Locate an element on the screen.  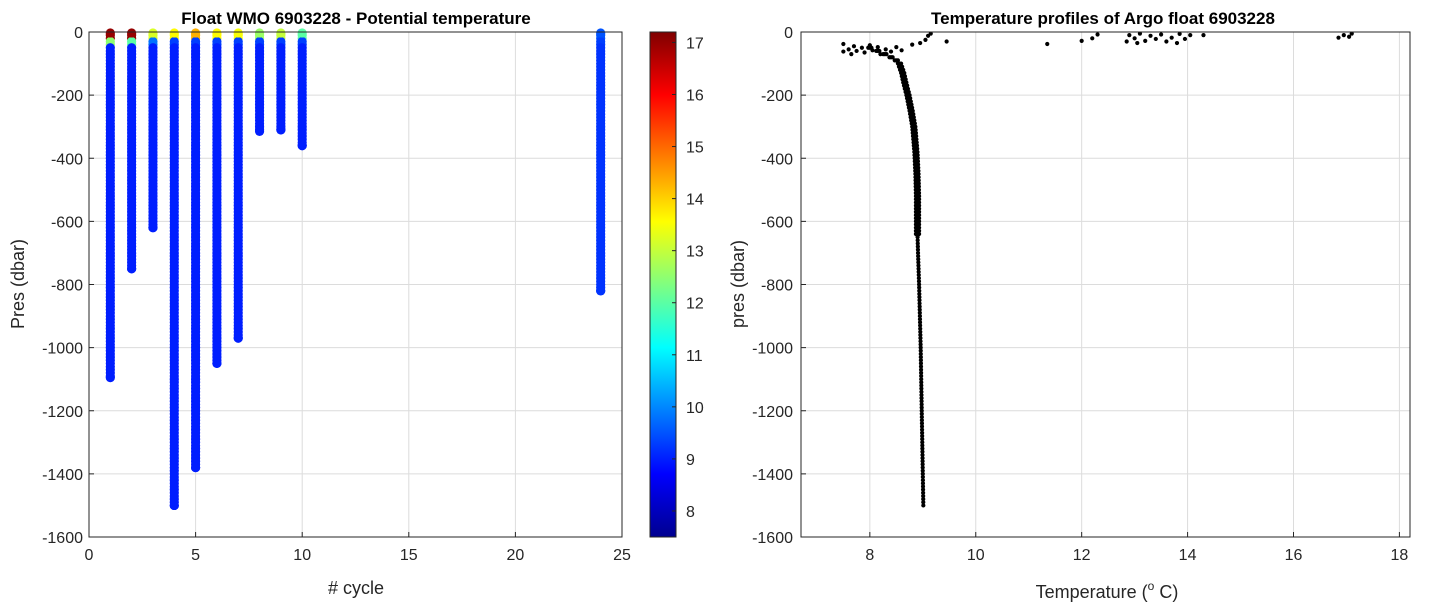
left-y-tick-label: -800 is located at coordinates (67, 286).